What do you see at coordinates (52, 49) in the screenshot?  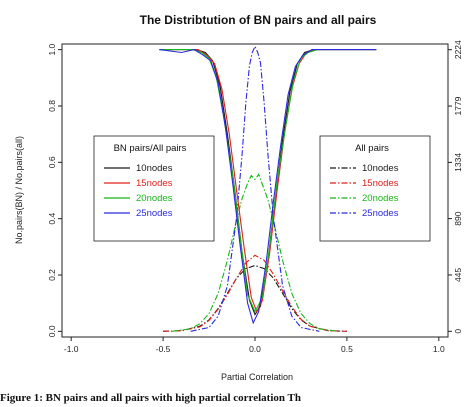 I see `y-tick-label: 1.0` at bounding box center [52, 49].